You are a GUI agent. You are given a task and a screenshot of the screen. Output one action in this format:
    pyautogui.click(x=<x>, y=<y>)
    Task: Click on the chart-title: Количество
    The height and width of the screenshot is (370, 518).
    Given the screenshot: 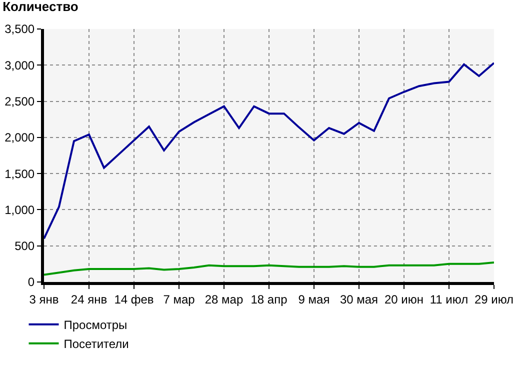 What is the action you would take?
    pyautogui.click(x=40, y=7)
    